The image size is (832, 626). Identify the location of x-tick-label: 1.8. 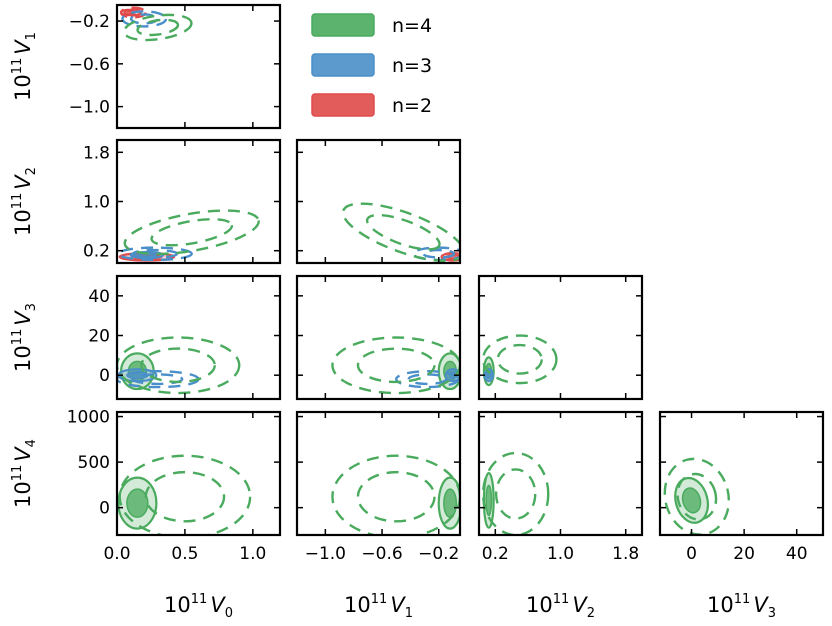
(625, 554).